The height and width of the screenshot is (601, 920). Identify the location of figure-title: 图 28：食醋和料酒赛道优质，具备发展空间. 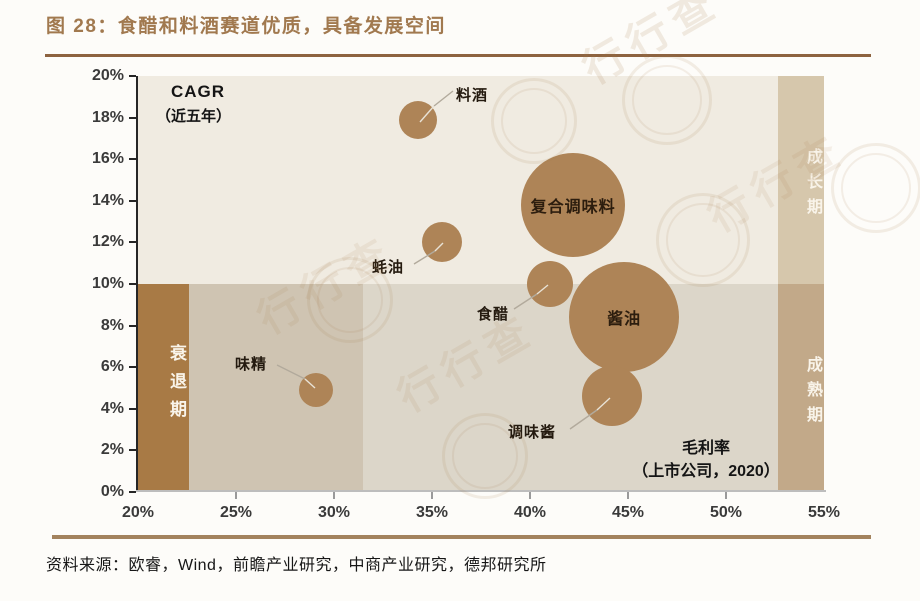
(246, 26).